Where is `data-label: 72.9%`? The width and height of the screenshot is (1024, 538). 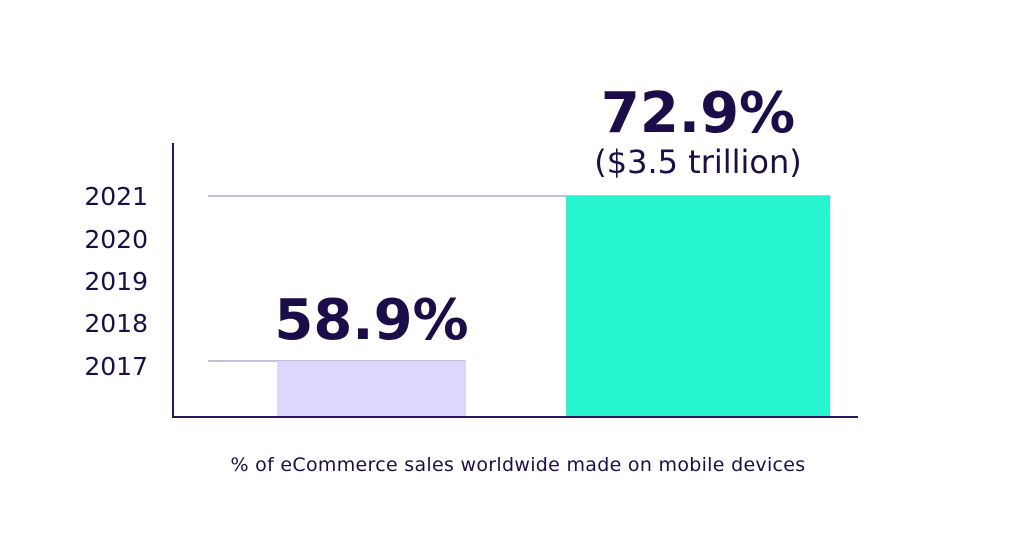
data-label: 72.9% is located at coordinates (698, 113).